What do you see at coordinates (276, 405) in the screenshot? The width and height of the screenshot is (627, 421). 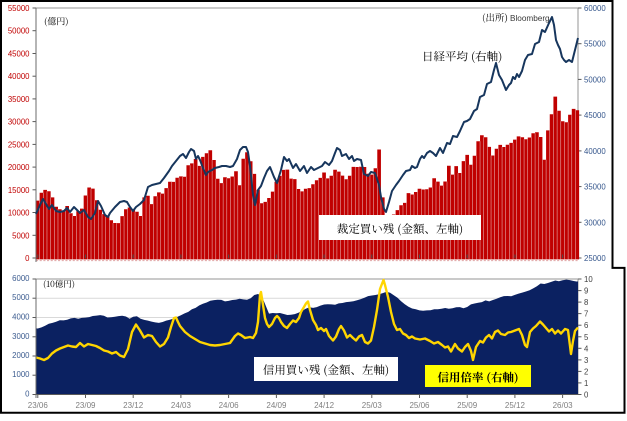 I see `svg-text: 24/09` at bounding box center [276, 405].